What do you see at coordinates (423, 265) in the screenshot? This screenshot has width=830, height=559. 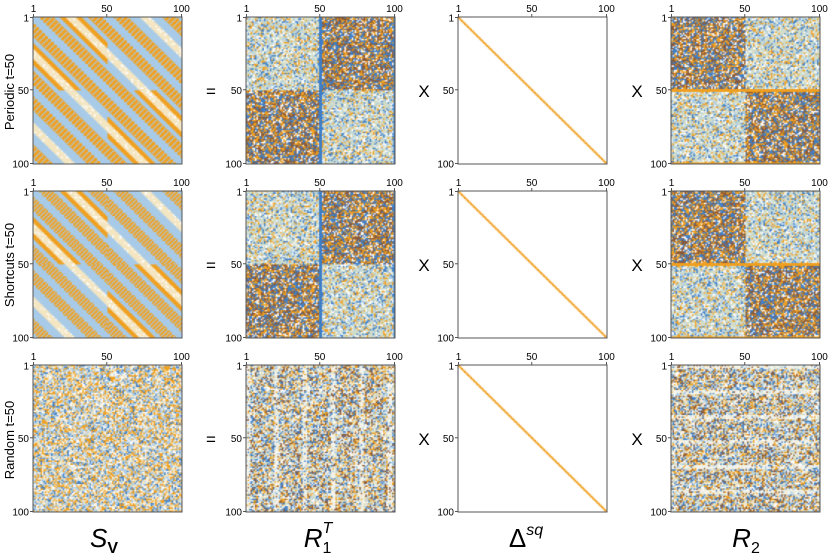 I see `times-sign-row2-a: X` at bounding box center [423, 265].